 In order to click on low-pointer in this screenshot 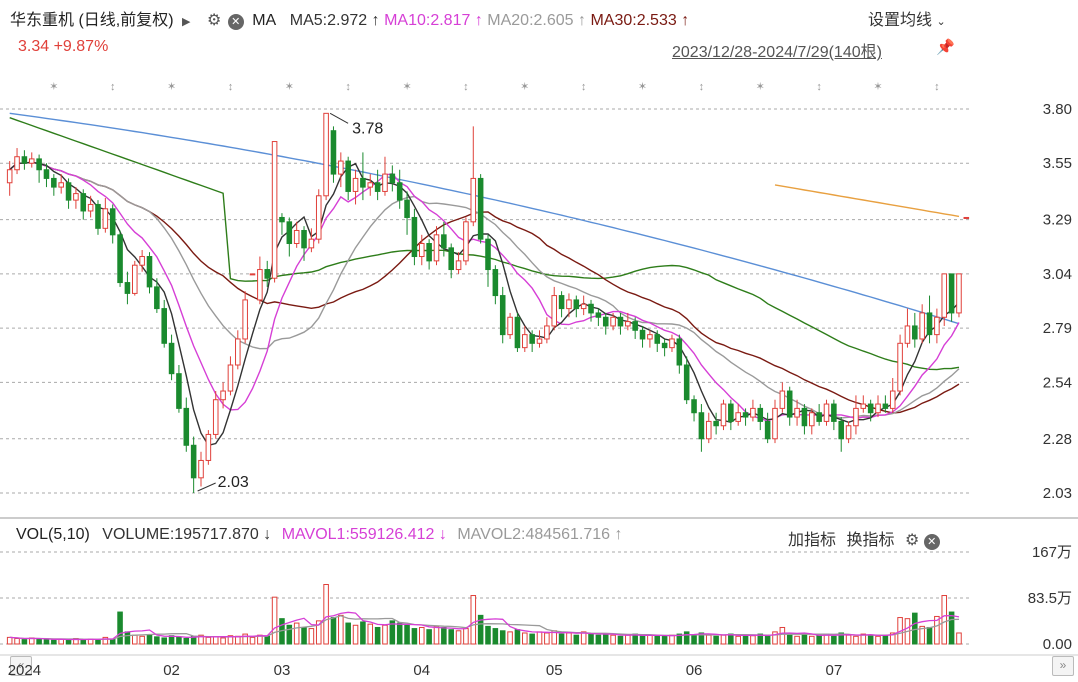, I will do `click(206, 487)`.